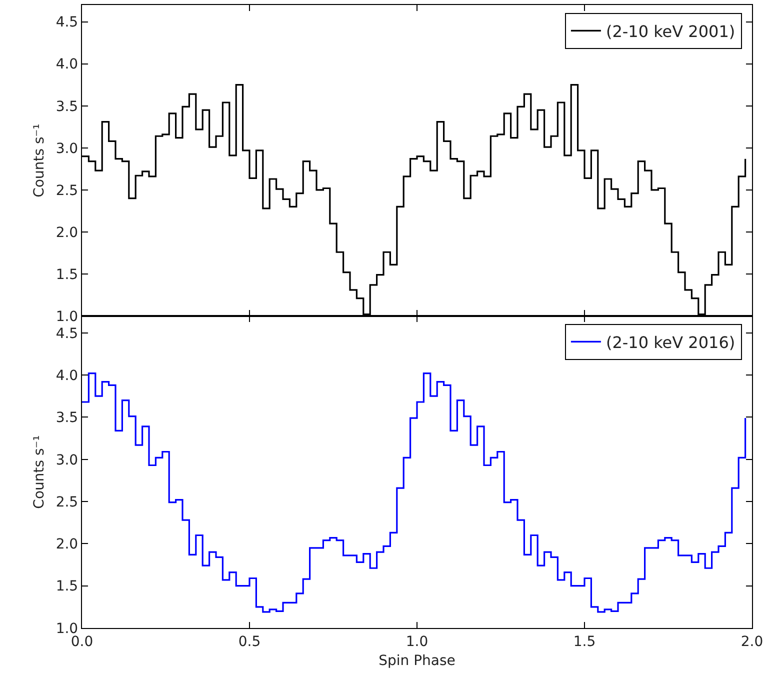 This screenshot has width=780, height=680. What do you see at coordinates (752, 642) in the screenshot?
I see `x-tick-label: 2.0` at bounding box center [752, 642].